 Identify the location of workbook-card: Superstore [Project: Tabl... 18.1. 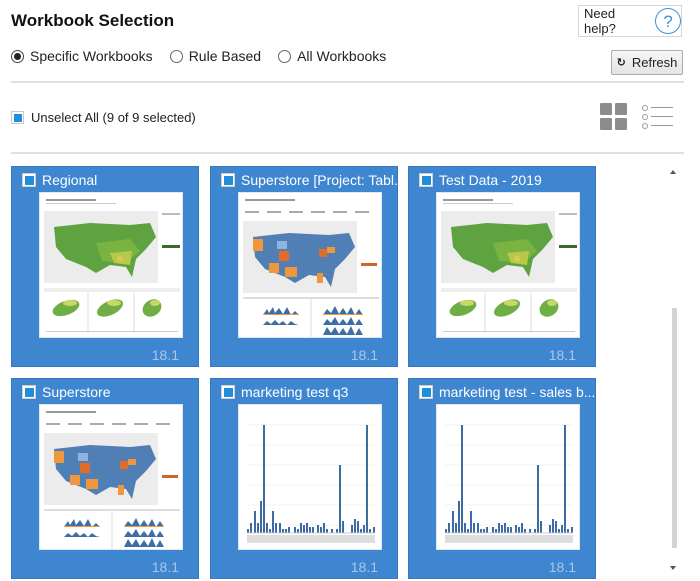
(308, 266).